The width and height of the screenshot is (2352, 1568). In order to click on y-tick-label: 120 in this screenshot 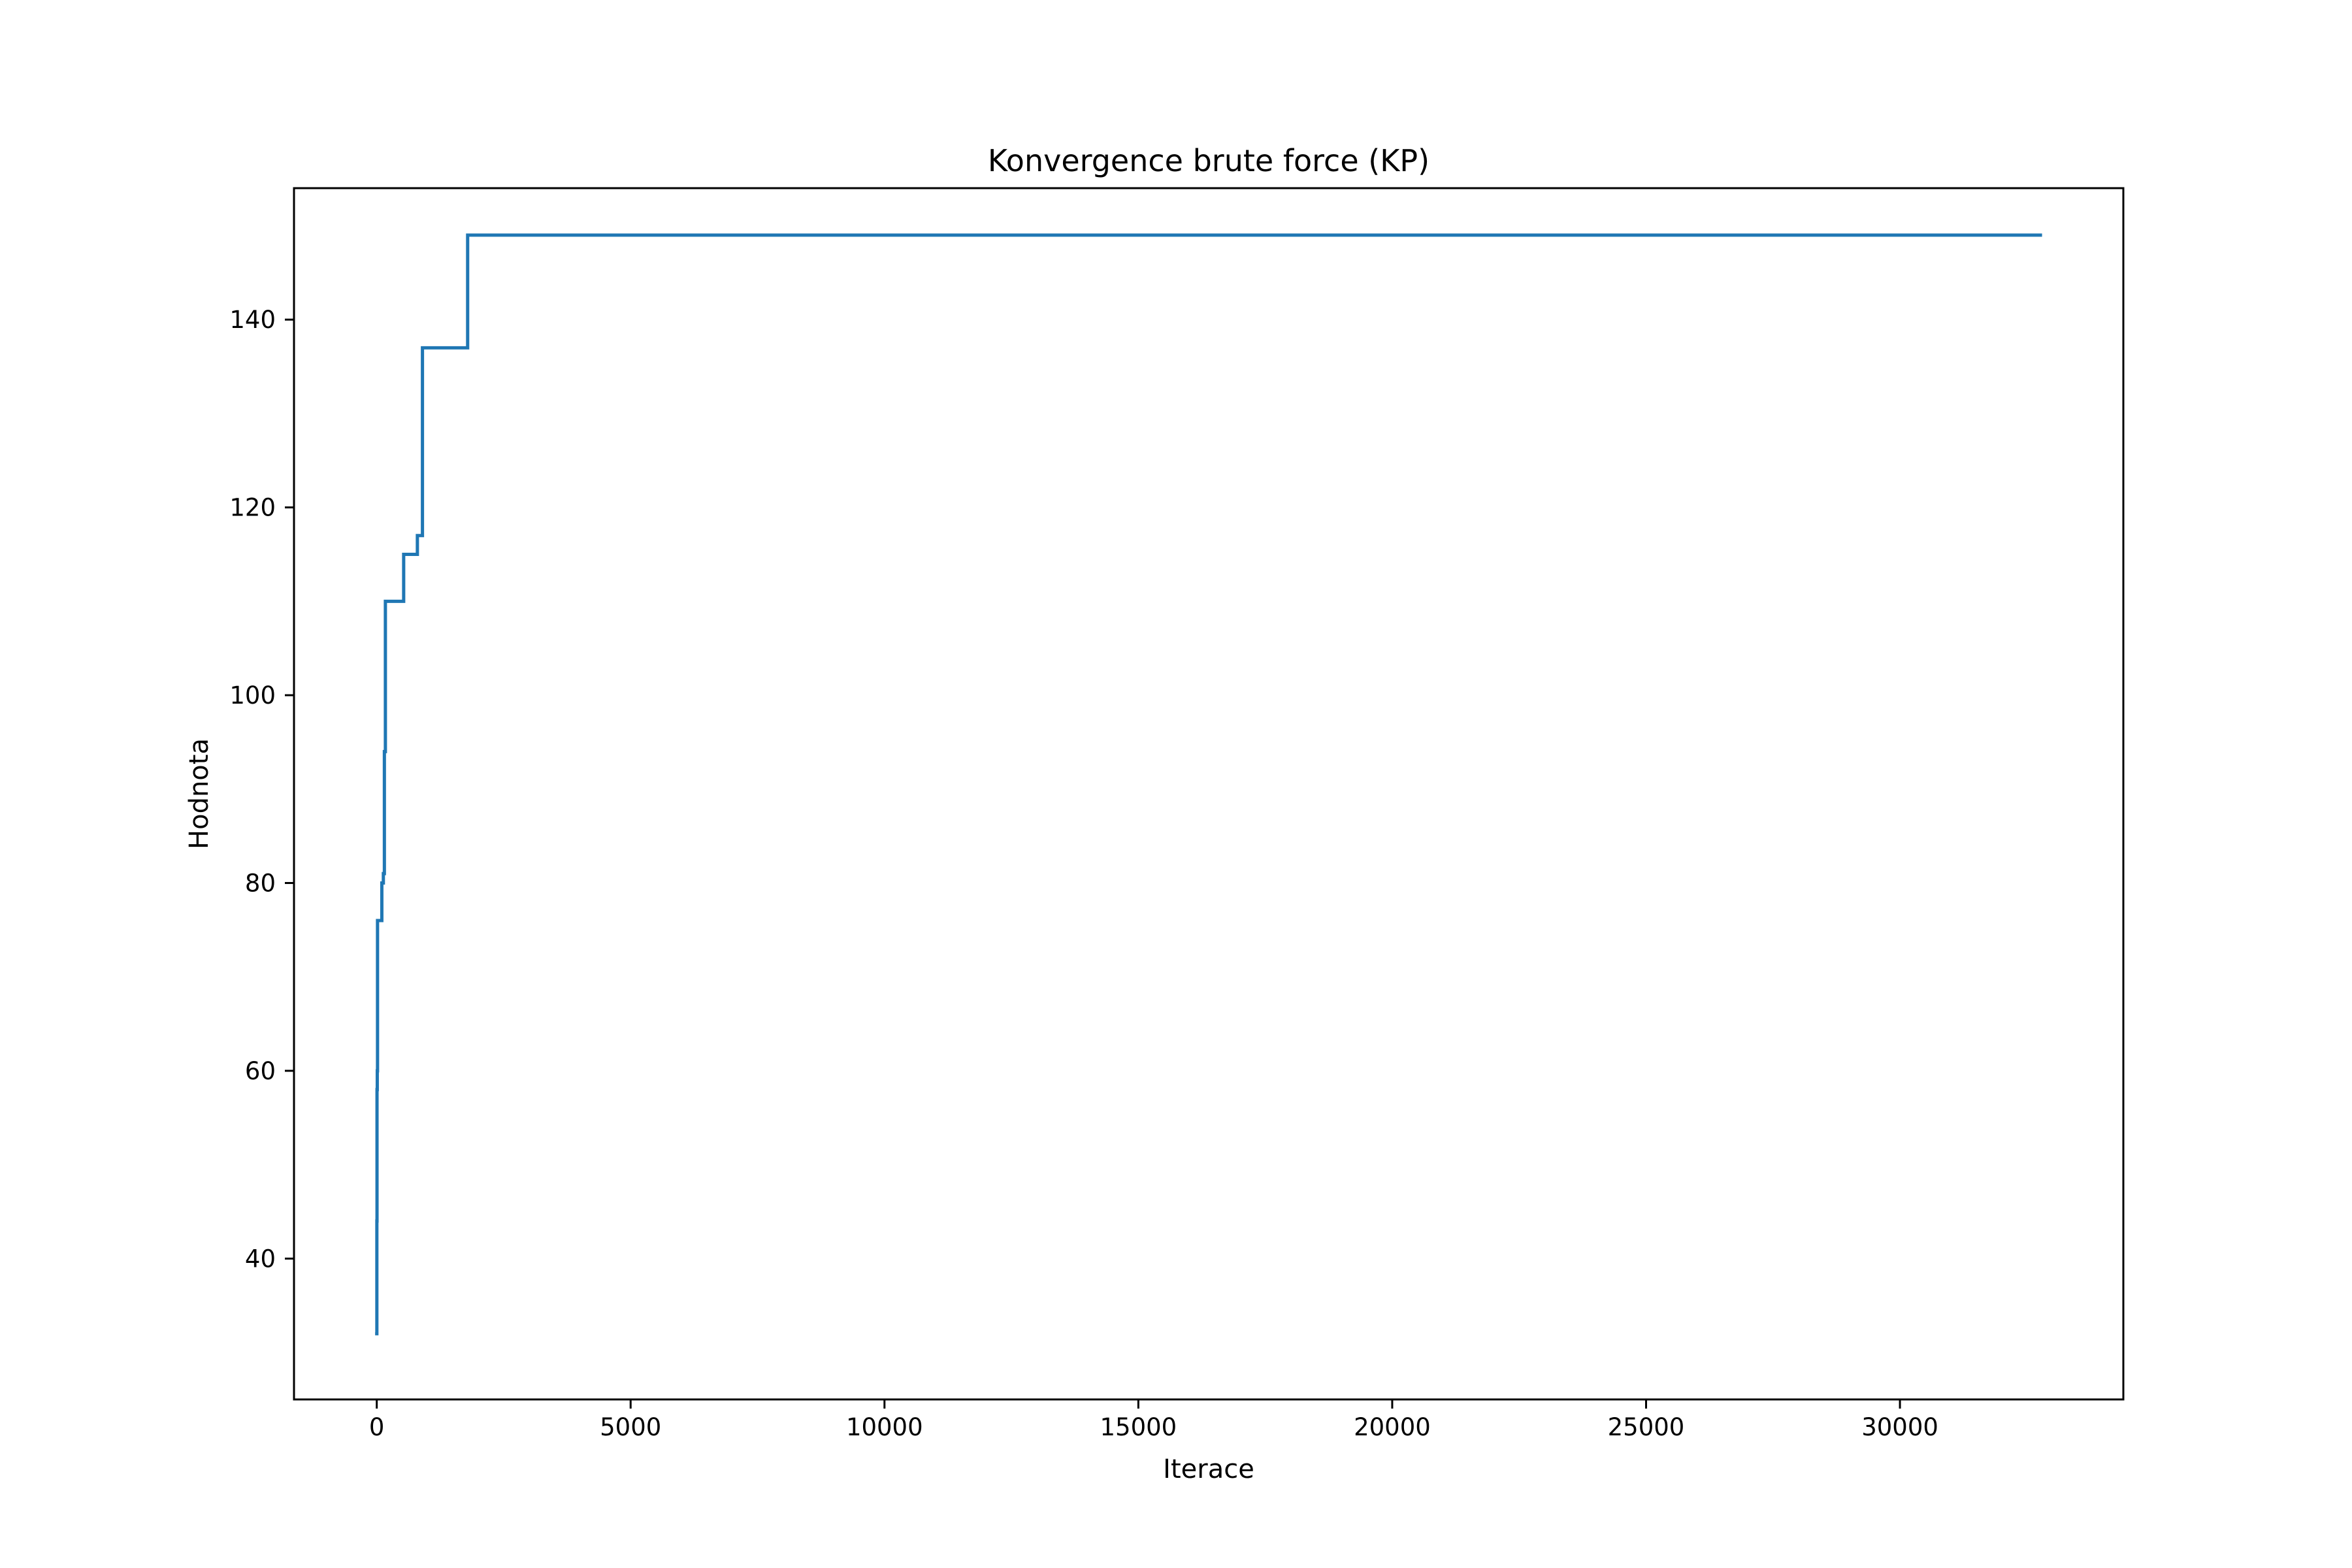, I will do `click(252, 508)`.